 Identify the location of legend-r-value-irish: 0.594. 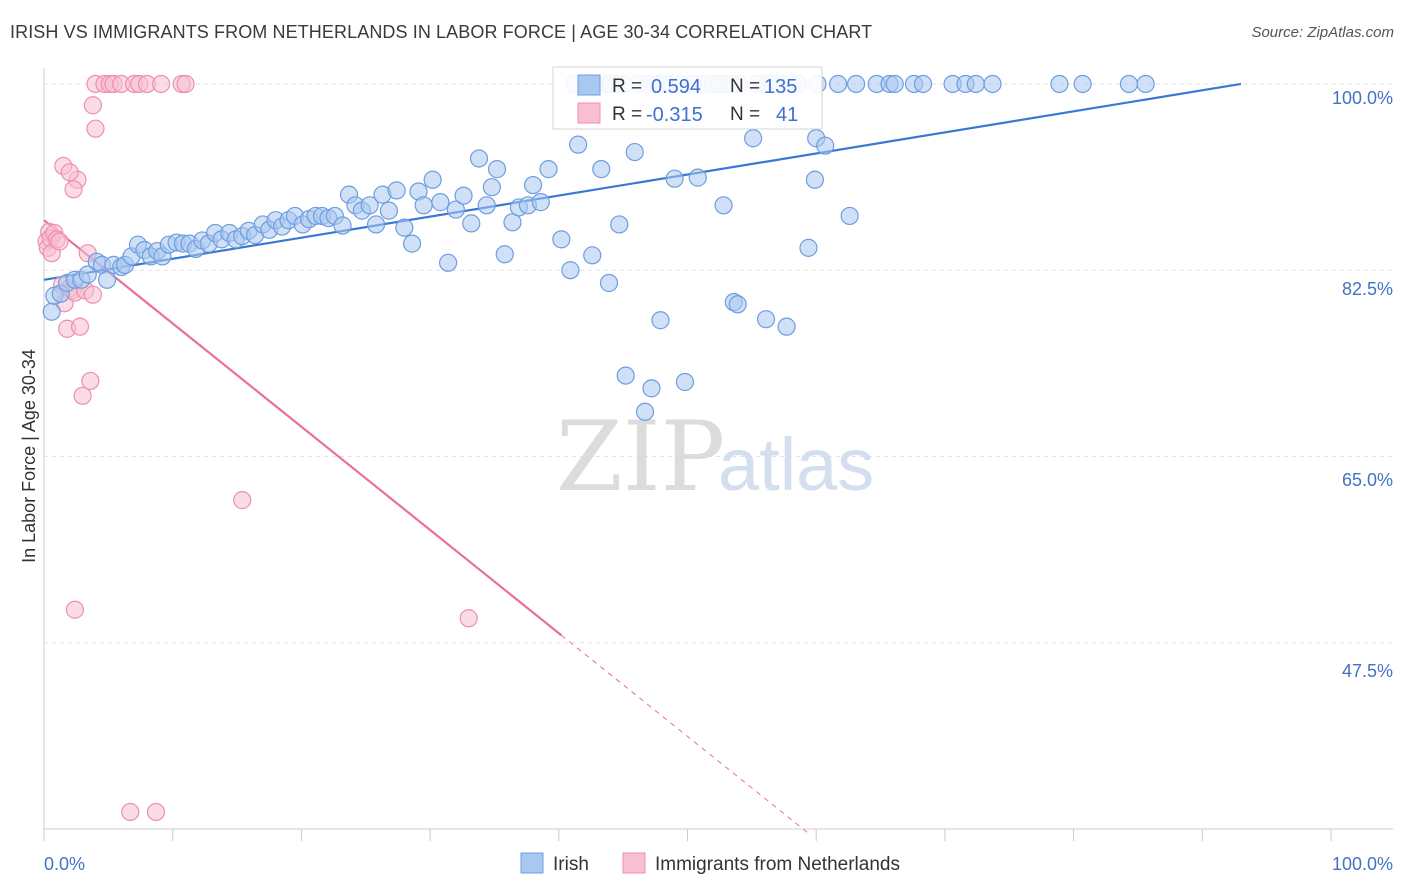
(676, 87).